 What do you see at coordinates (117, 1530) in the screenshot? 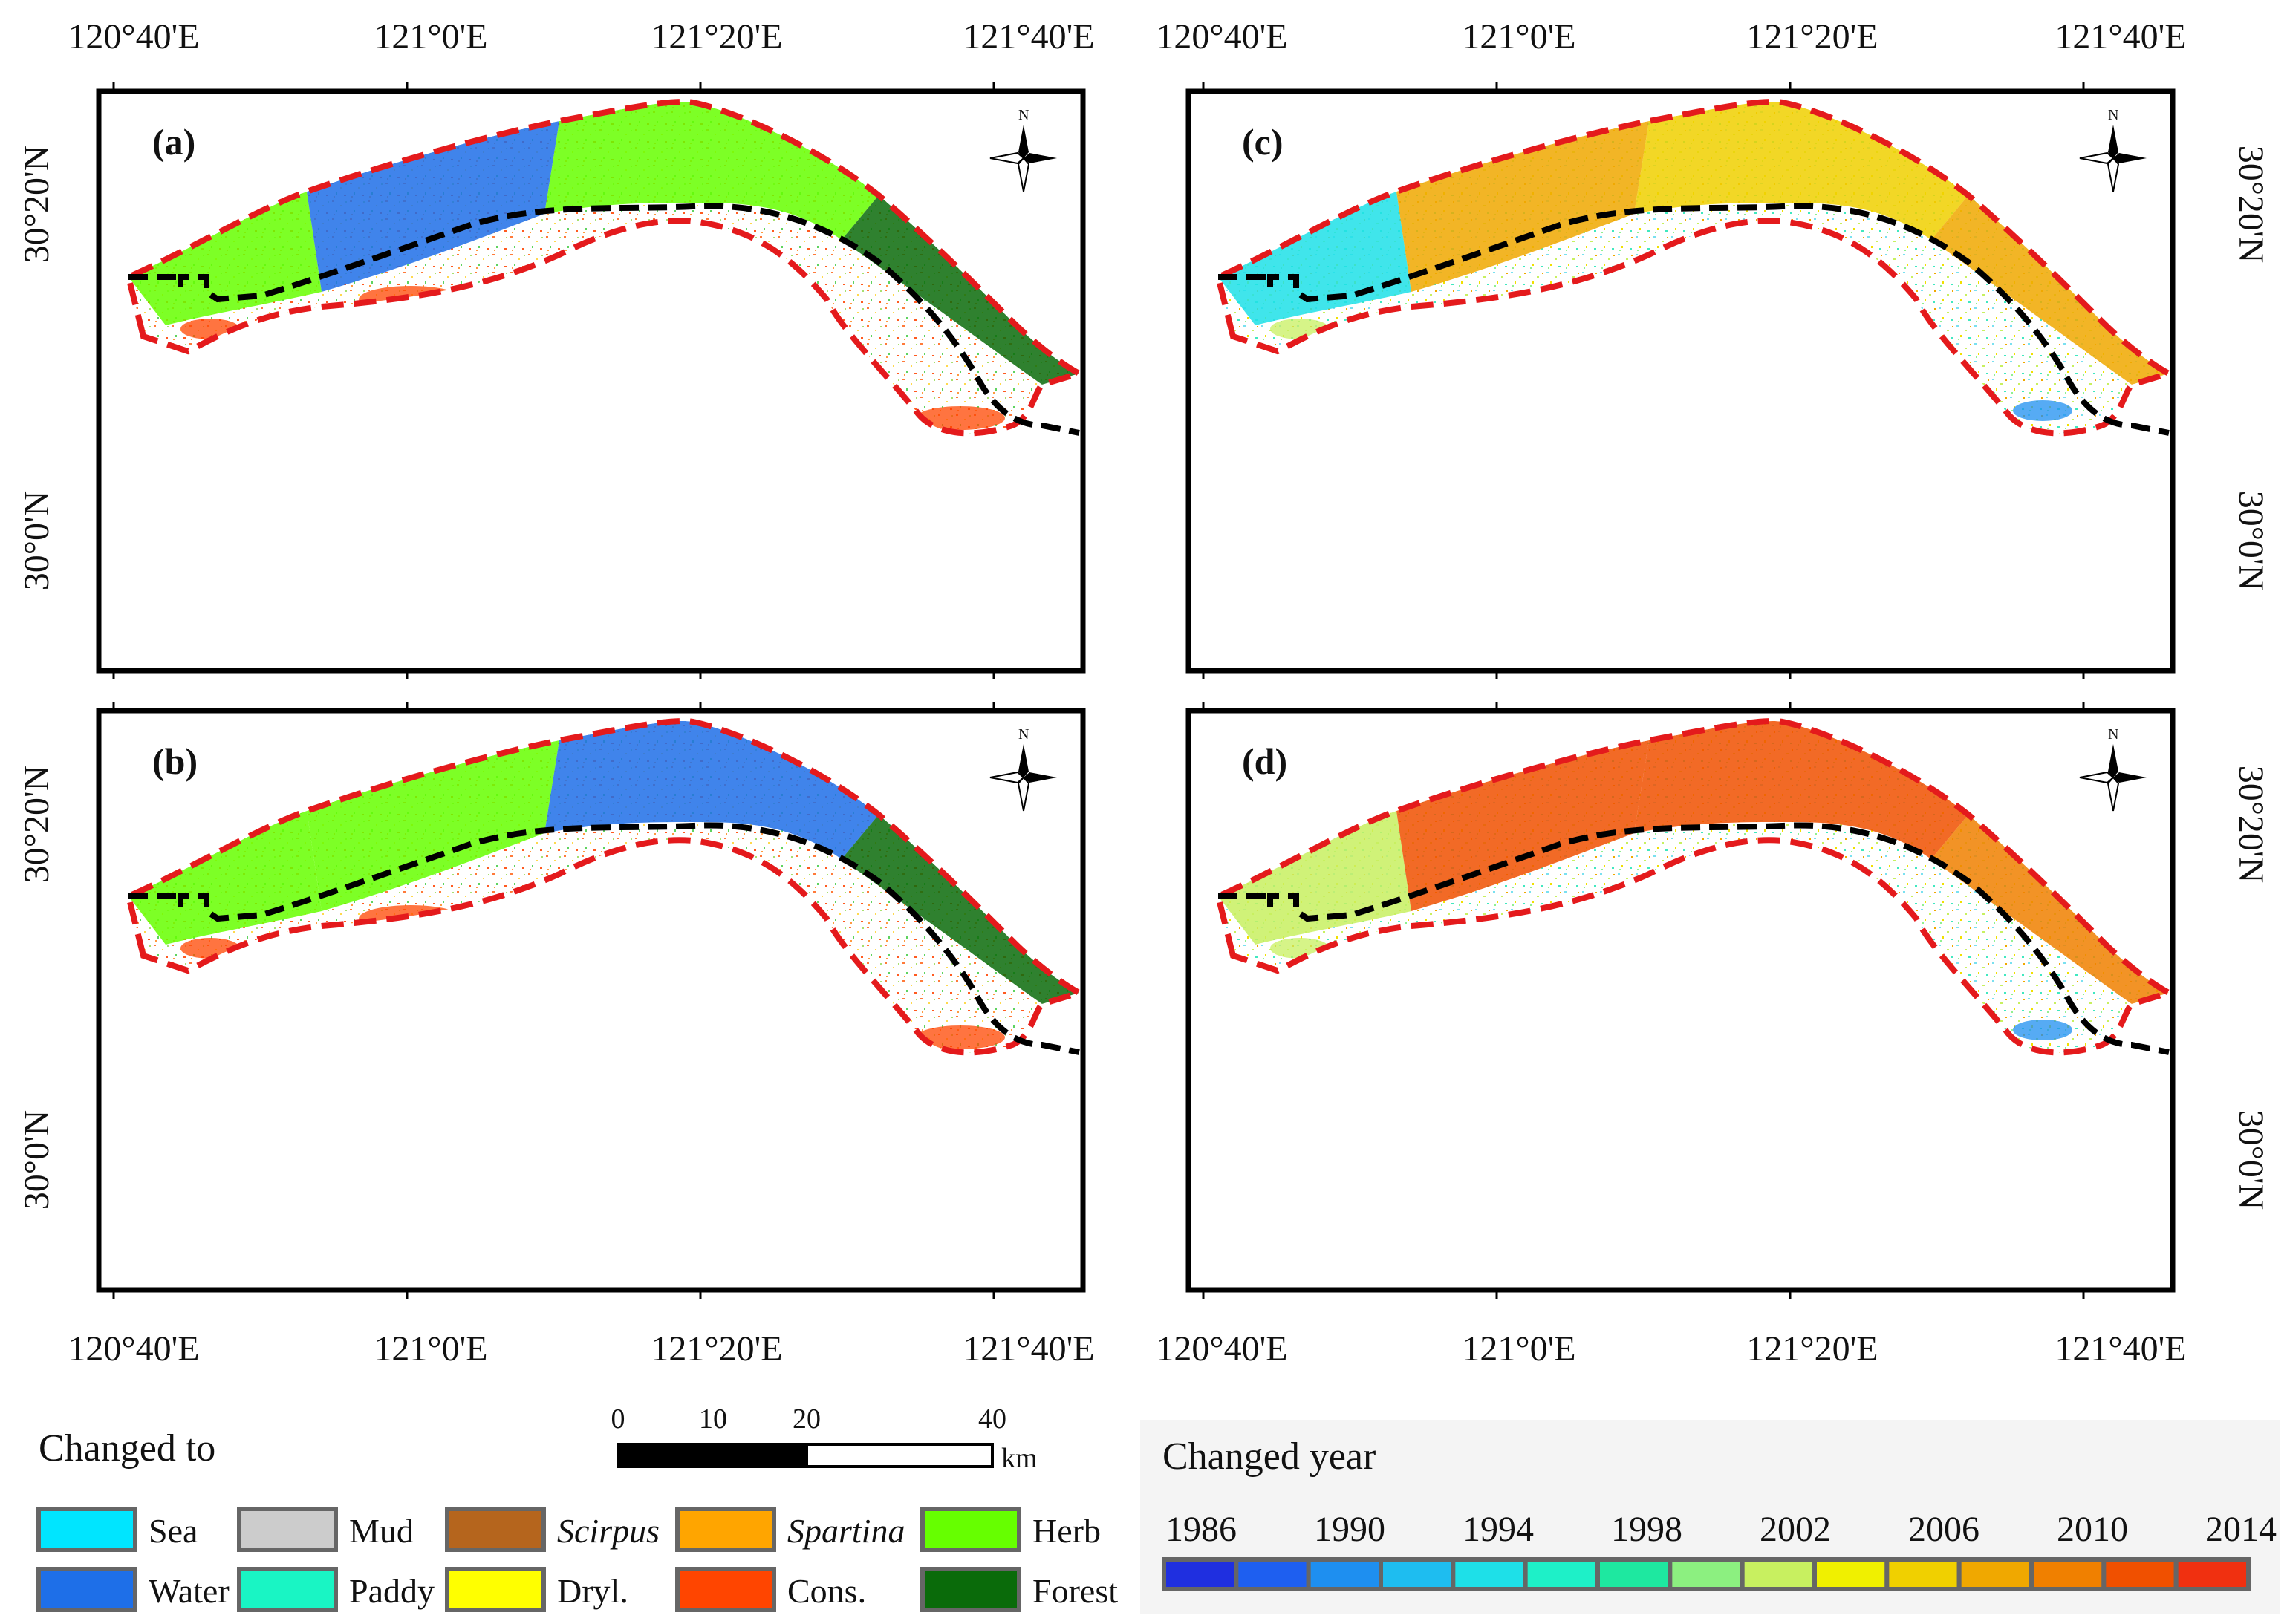
I see `legend-item-sea: Sea` at bounding box center [117, 1530].